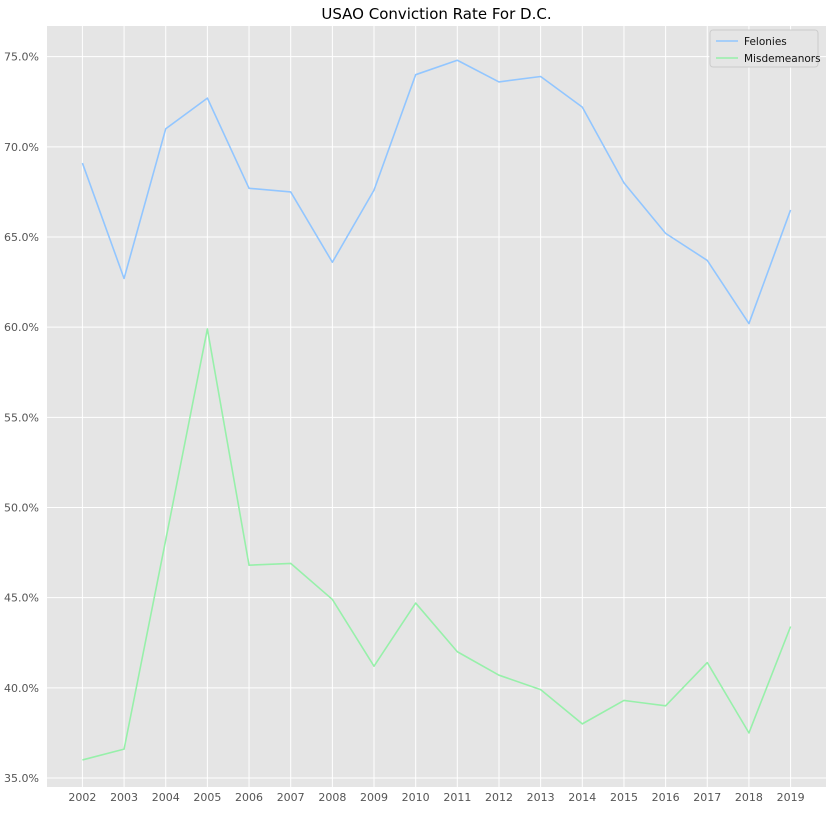 The height and width of the screenshot is (816, 833). What do you see at coordinates (624, 797) in the screenshot?
I see `x-tick-label: 2015` at bounding box center [624, 797].